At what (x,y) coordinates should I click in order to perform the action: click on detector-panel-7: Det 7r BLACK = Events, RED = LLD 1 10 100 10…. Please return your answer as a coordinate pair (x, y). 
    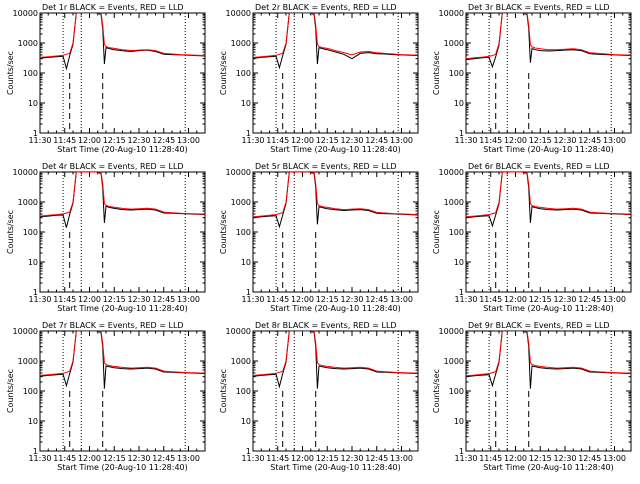
    Looking at the image, I should click on (106, 396).